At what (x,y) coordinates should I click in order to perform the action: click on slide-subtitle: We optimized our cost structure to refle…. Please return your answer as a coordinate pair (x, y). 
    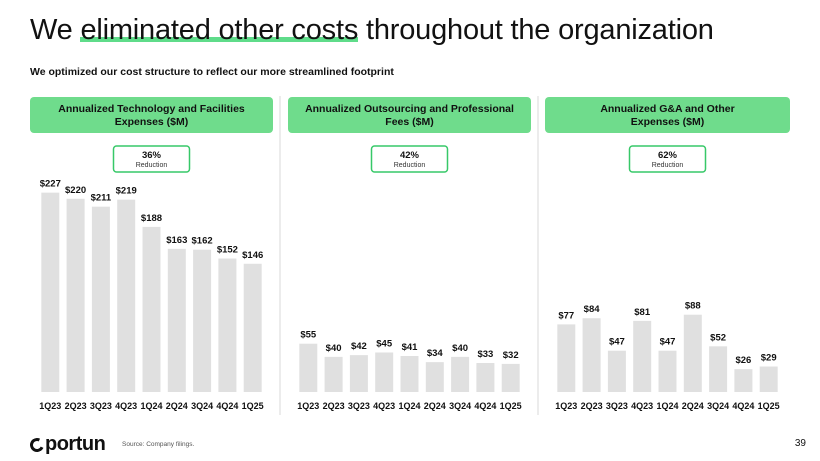
    Looking at the image, I should click on (212, 72).